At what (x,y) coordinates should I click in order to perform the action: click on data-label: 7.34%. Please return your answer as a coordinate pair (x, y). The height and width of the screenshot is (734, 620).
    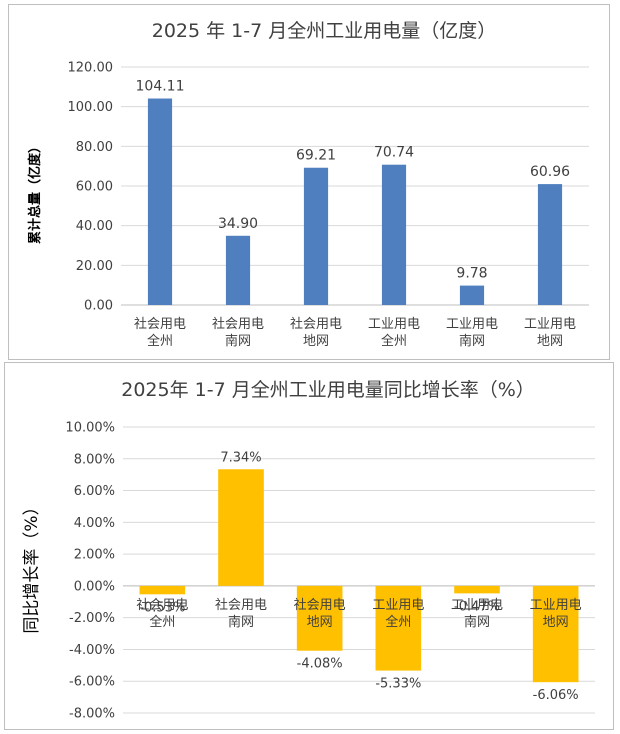
    Looking at the image, I should click on (240, 457).